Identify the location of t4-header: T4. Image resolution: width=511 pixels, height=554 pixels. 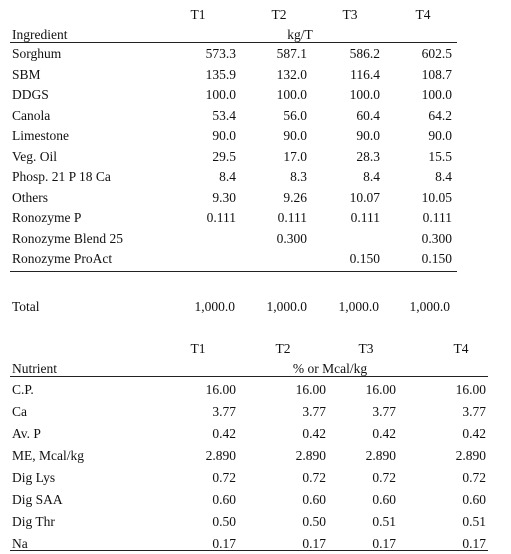
(423, 14).